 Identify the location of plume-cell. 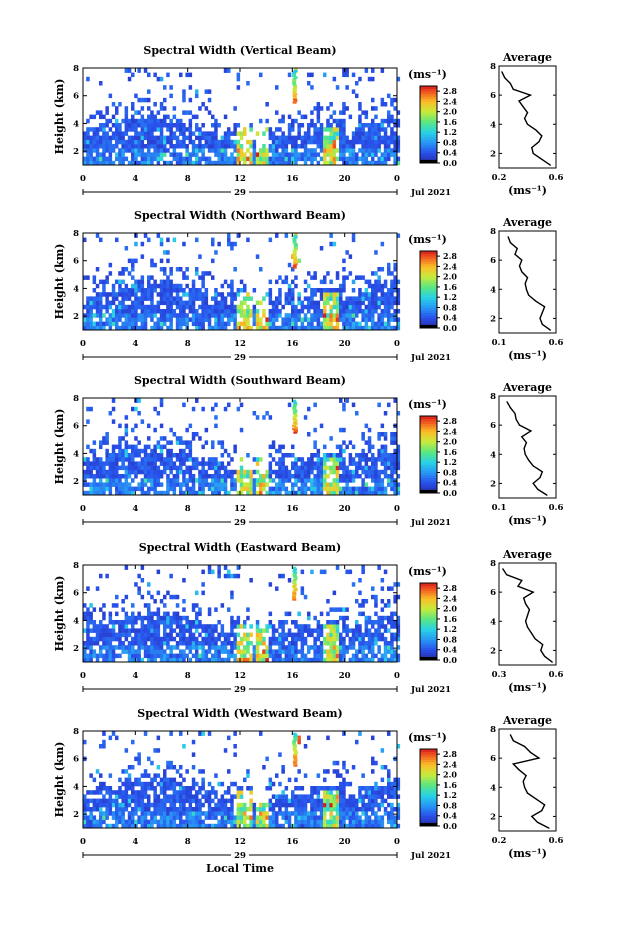
(295, 584).